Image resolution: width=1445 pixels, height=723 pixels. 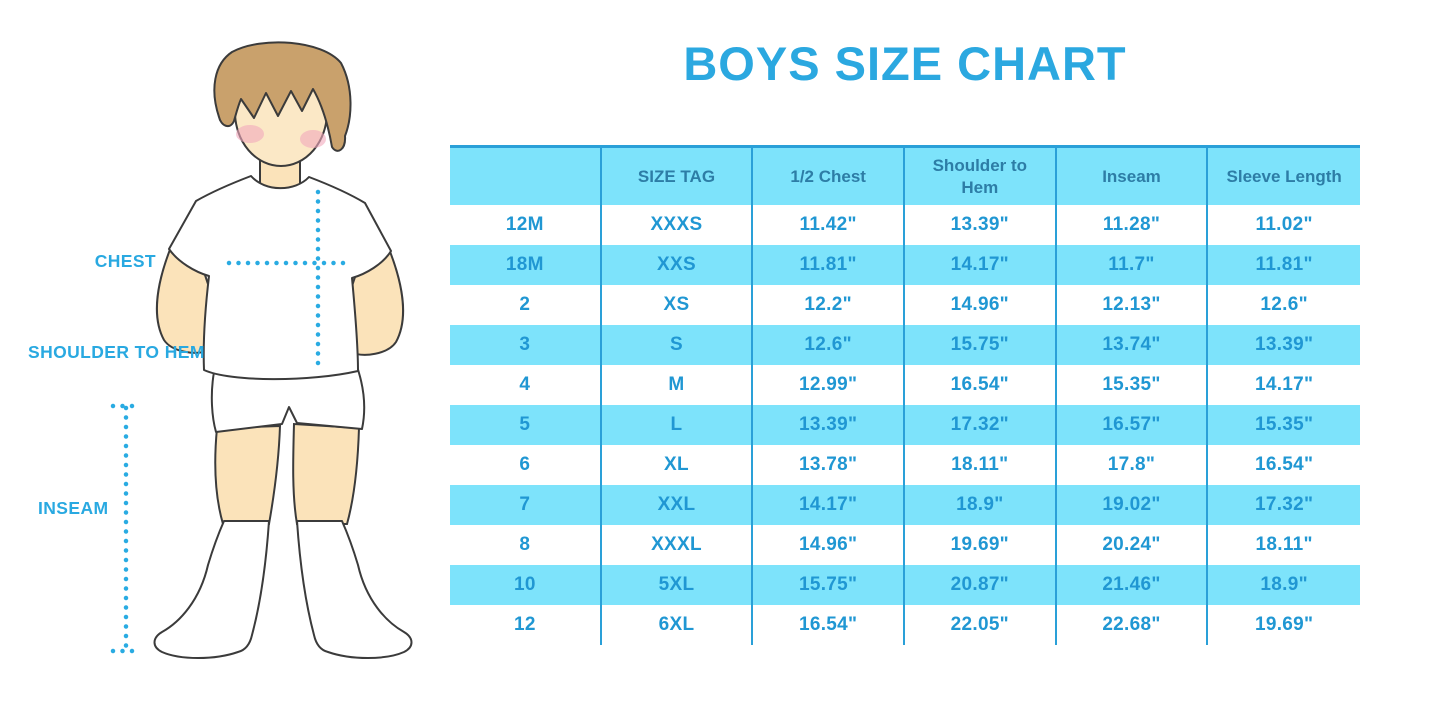 What do you see at coordinates (1133, 345) in the screenshot?
I see `value-cell: 13.74"` at bounding box center [1133, 345].